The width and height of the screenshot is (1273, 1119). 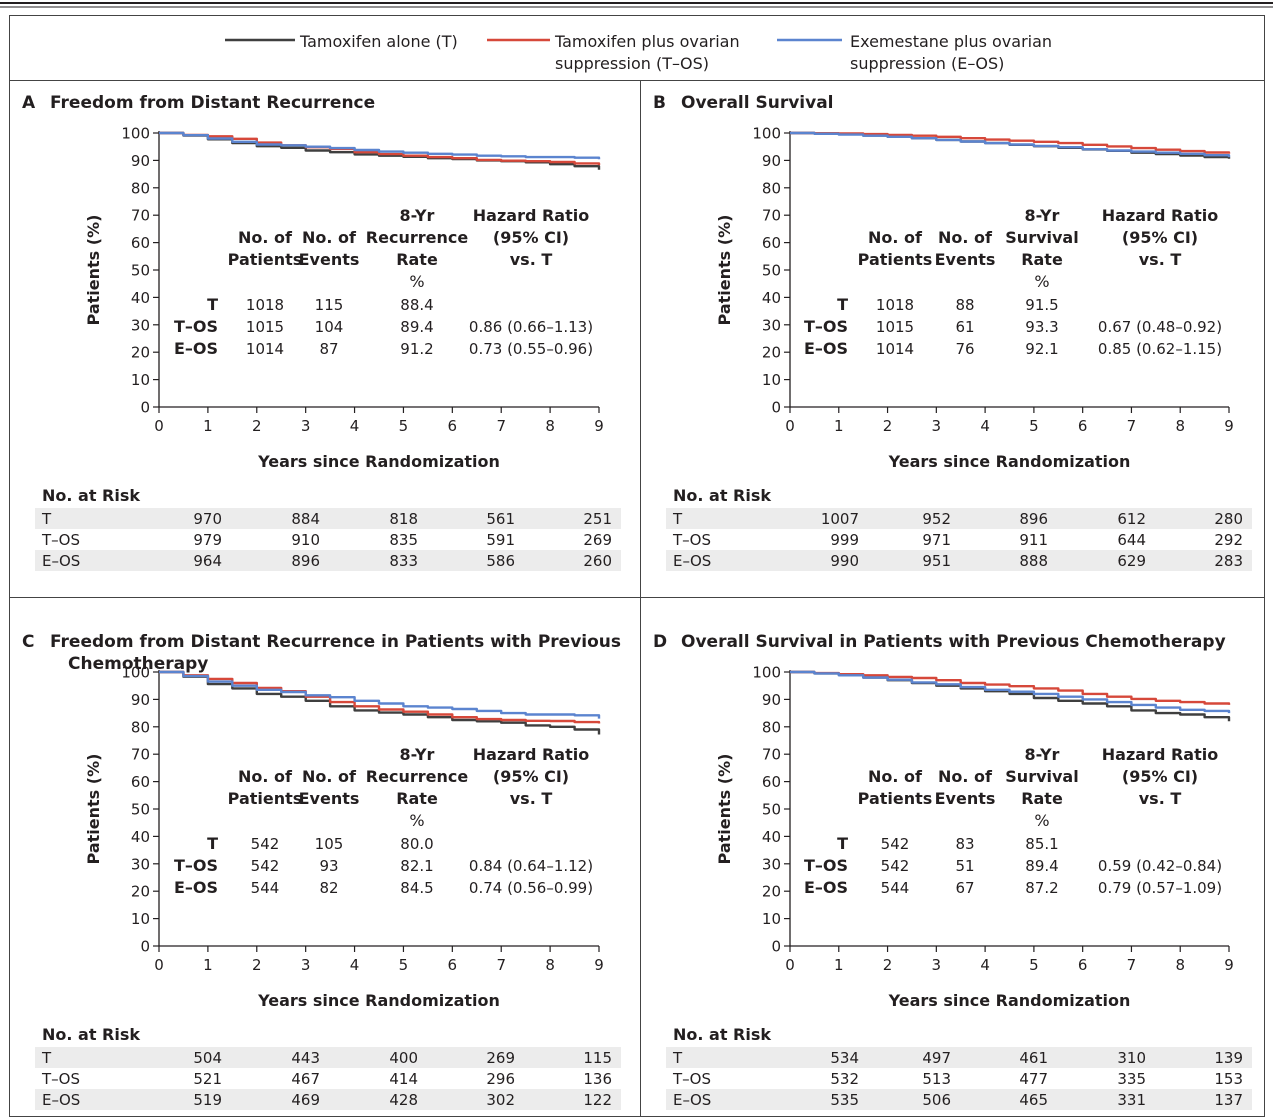 What do you see at coordinates (597, 519) in the screenshot?
I see `at-risk-value: 251` at bounding box center [597, 519].